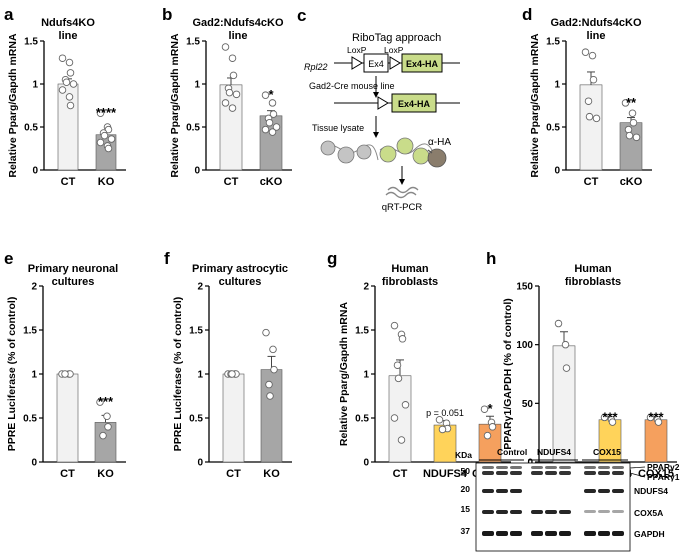 The height and width of the screenshot is (555, 682). I want to click on blot-membrane, so click(553, 507).